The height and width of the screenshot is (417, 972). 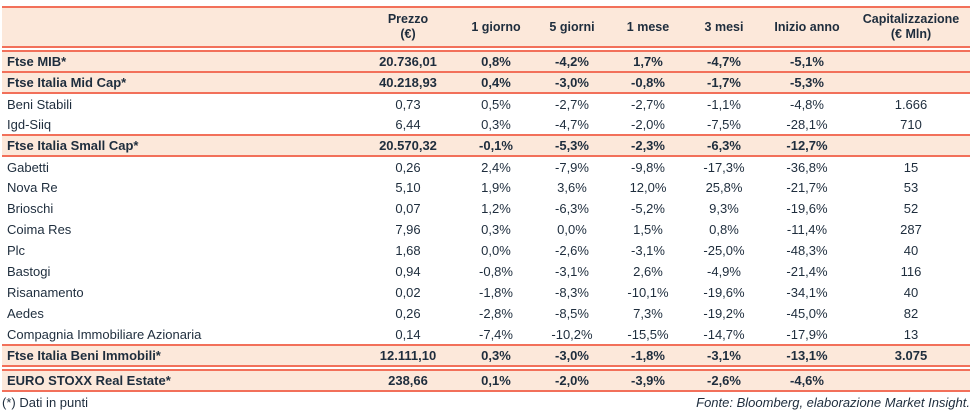 What do you see at coordinates (807, 250) in the screenshot?
I see `value-cell: -48,3%` at bounding box center [807, 250].